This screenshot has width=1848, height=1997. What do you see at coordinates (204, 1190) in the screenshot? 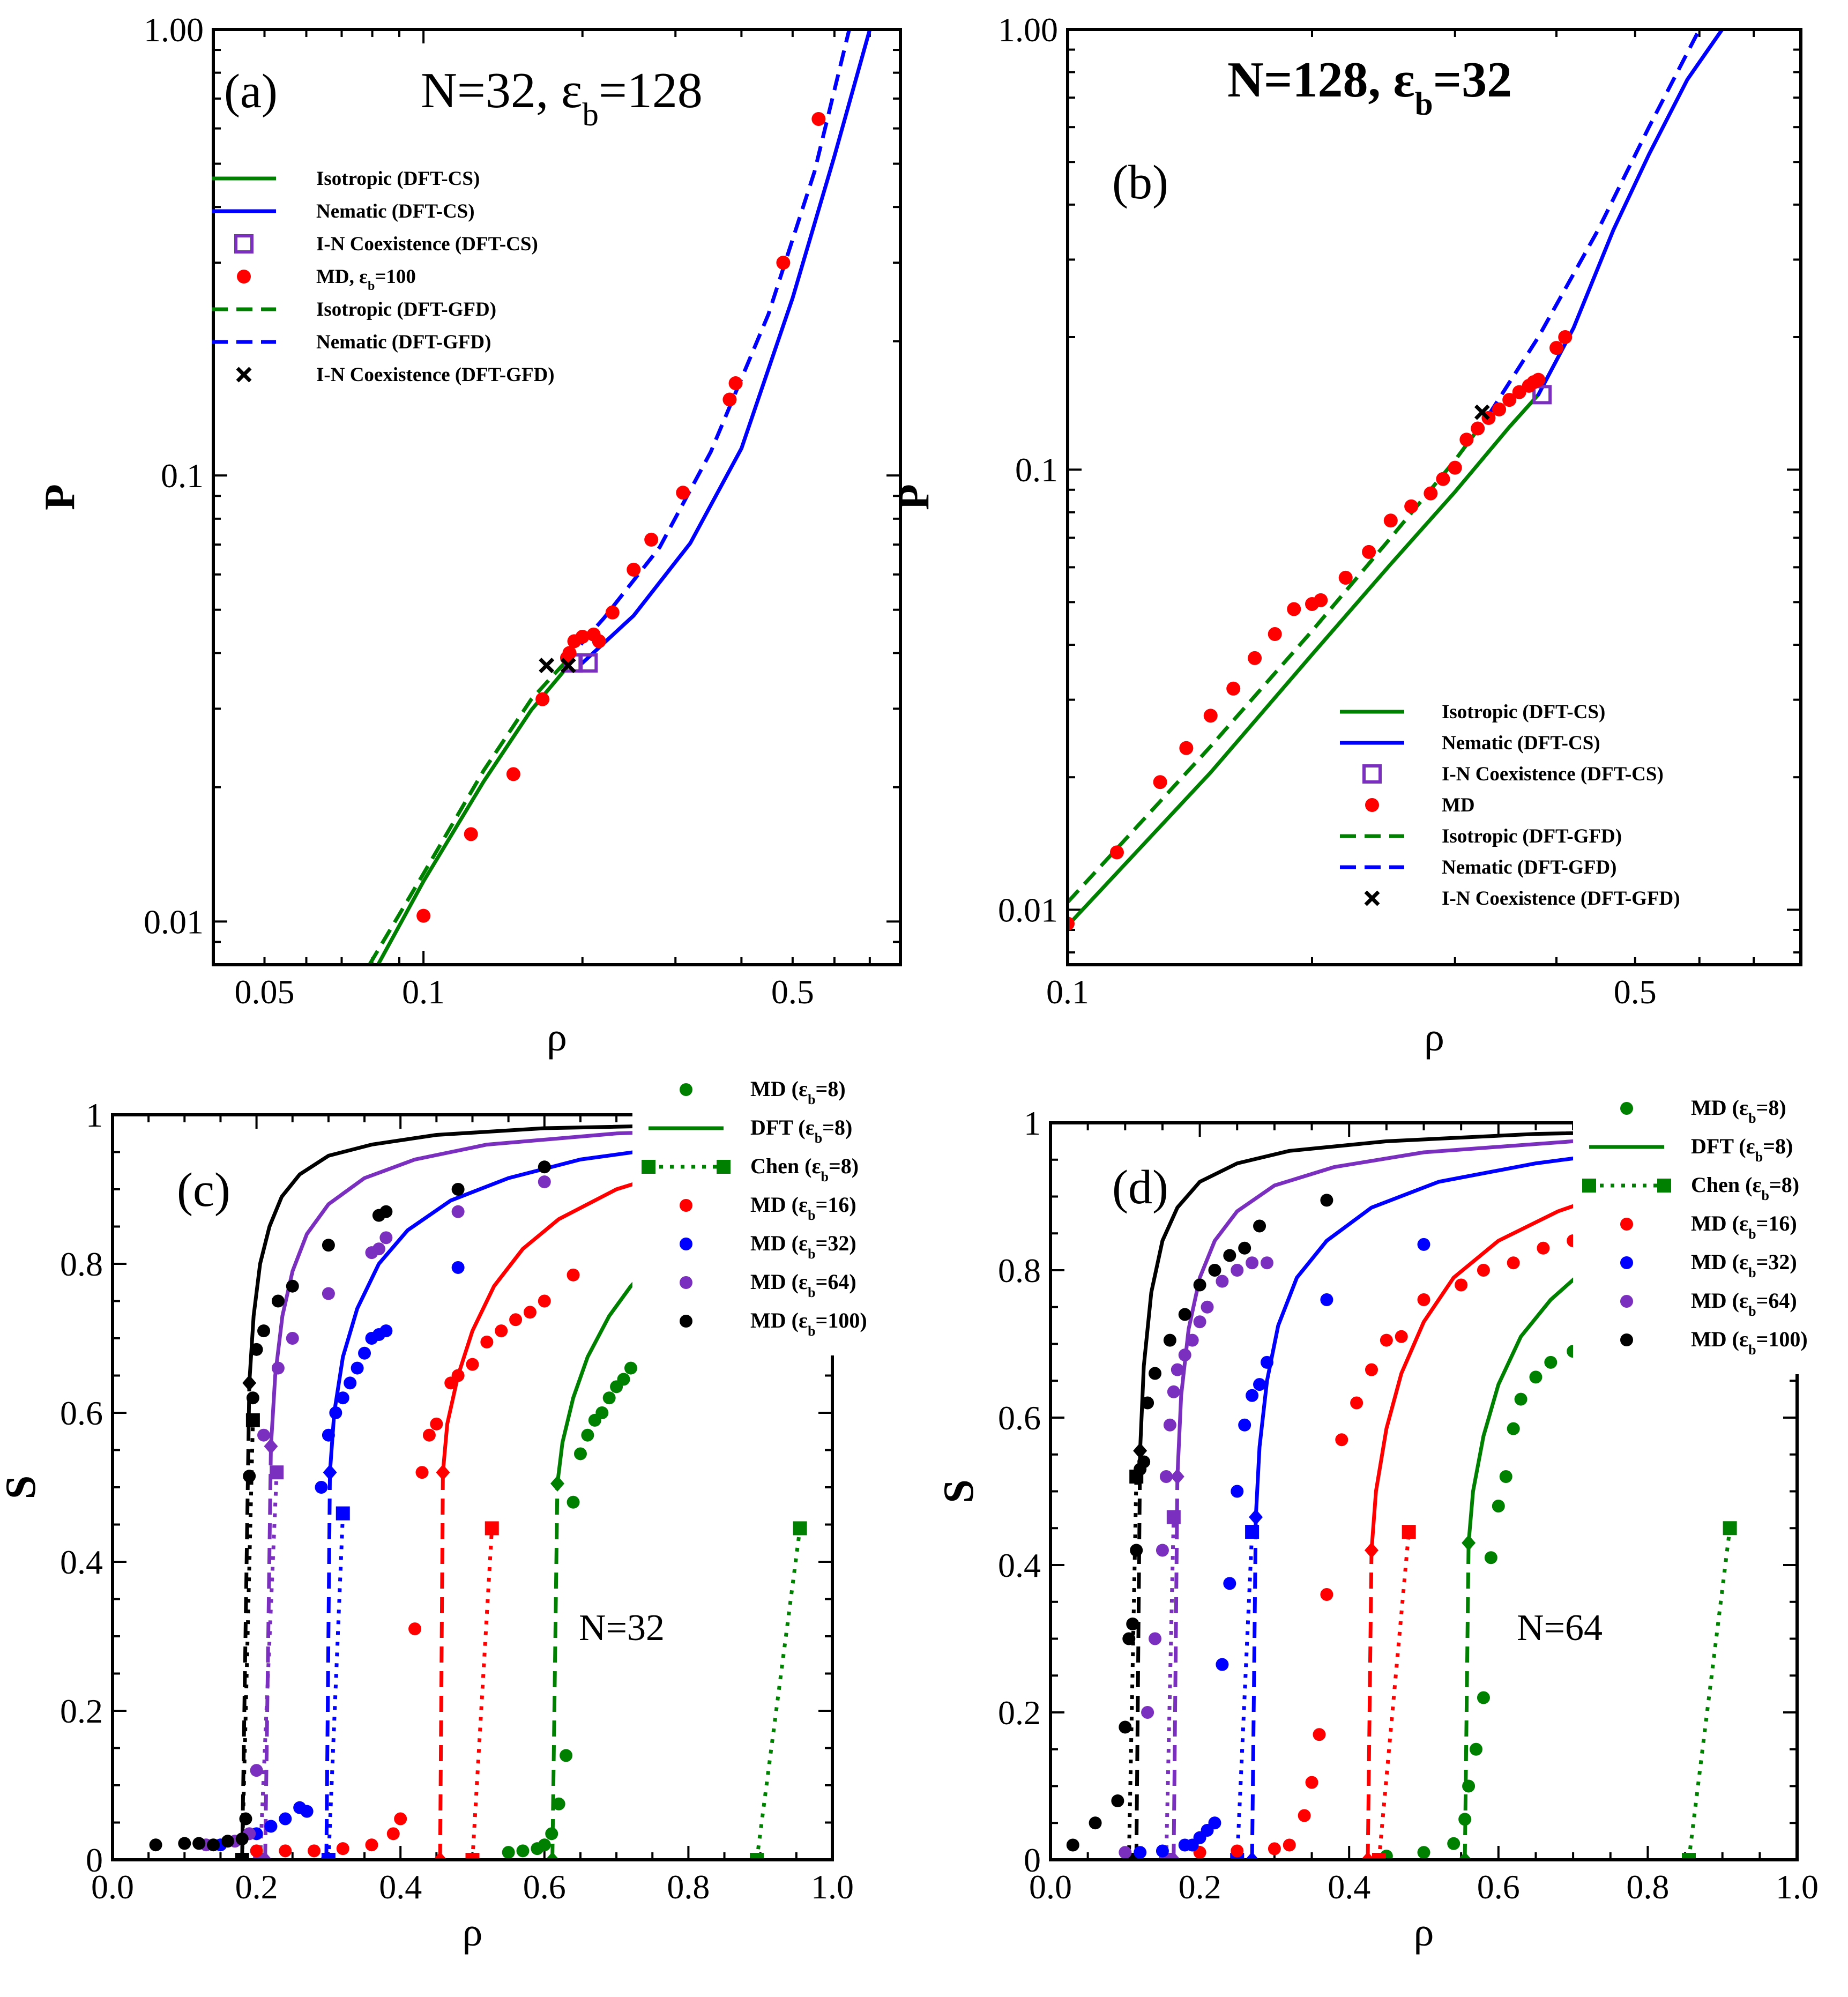
I see `panel-c-label: (c)` at bounding box center [204, 1190].